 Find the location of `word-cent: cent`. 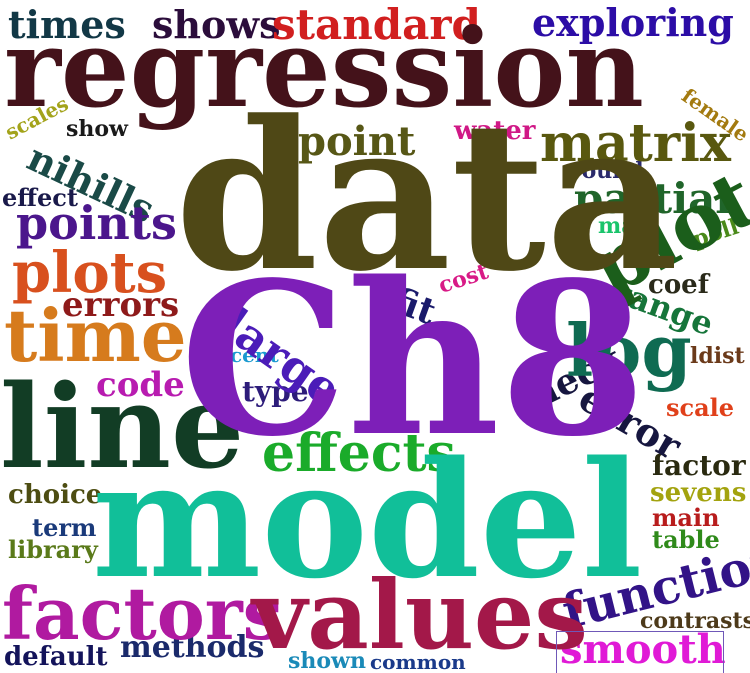

word-cent: cent is located at coordinates (254, 355).